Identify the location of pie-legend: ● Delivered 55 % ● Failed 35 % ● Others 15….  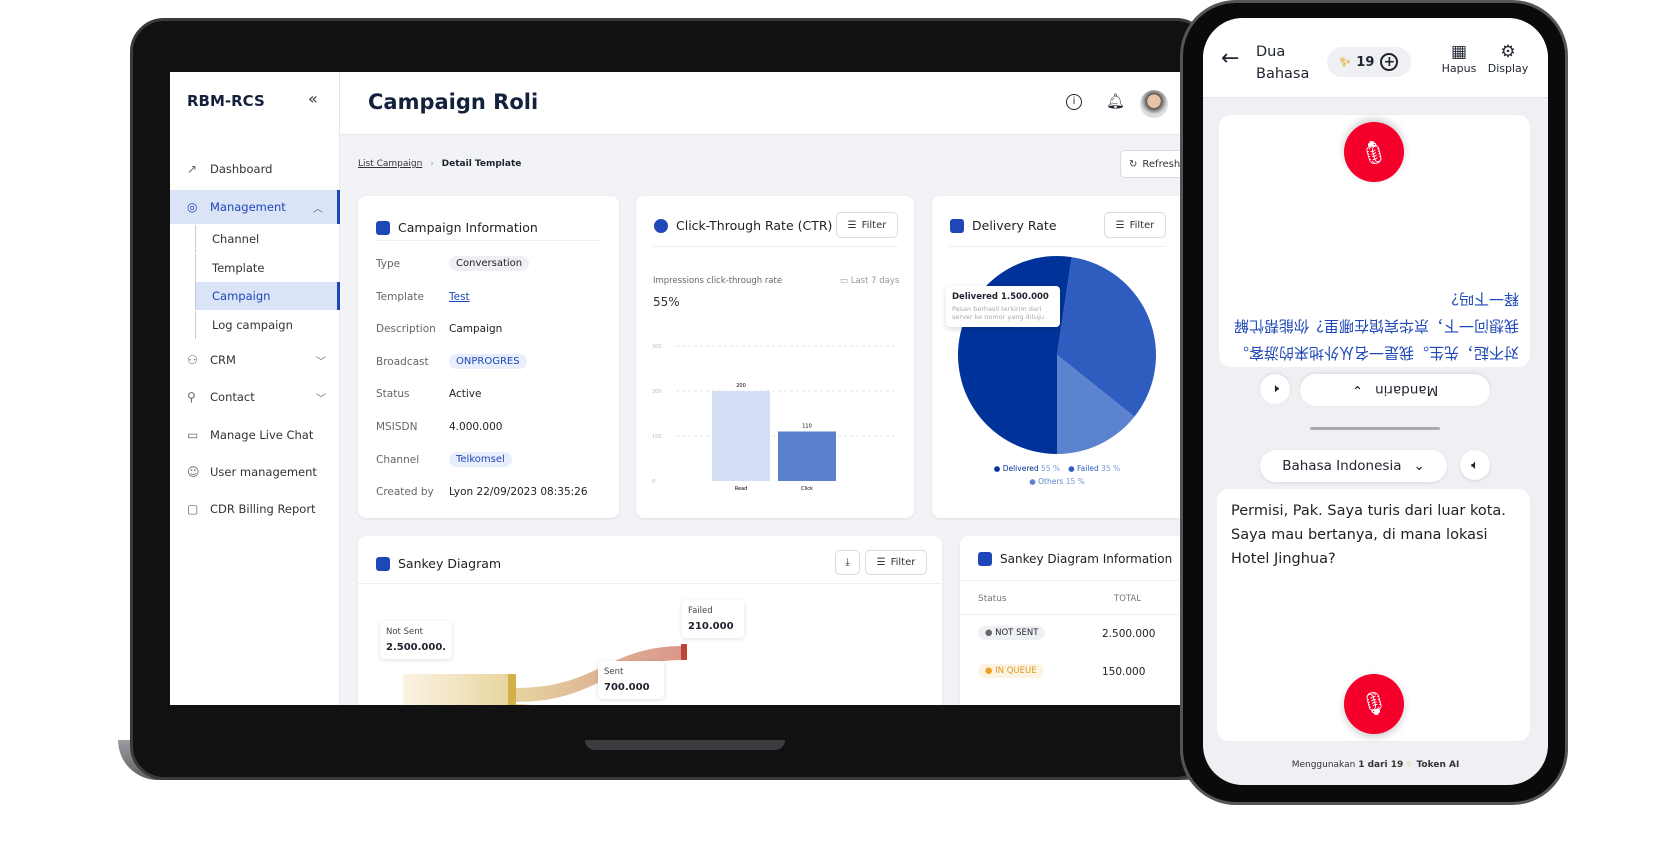
(1056, 475).